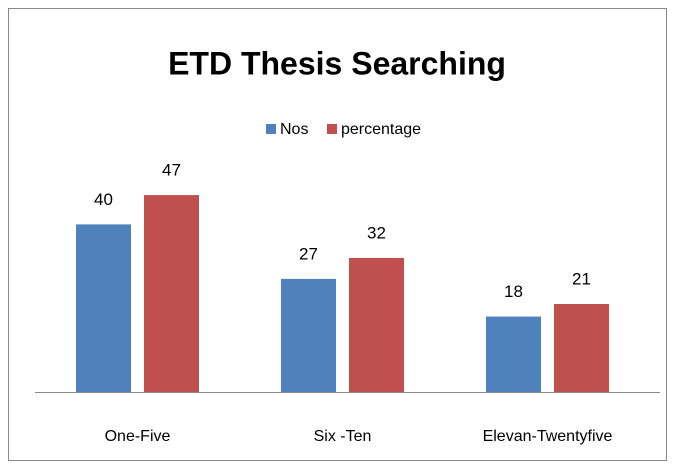  What do you see at coordinates (103, 199) in the screenshot?
I see `data-label: 40` at bounding box center [103, 199].